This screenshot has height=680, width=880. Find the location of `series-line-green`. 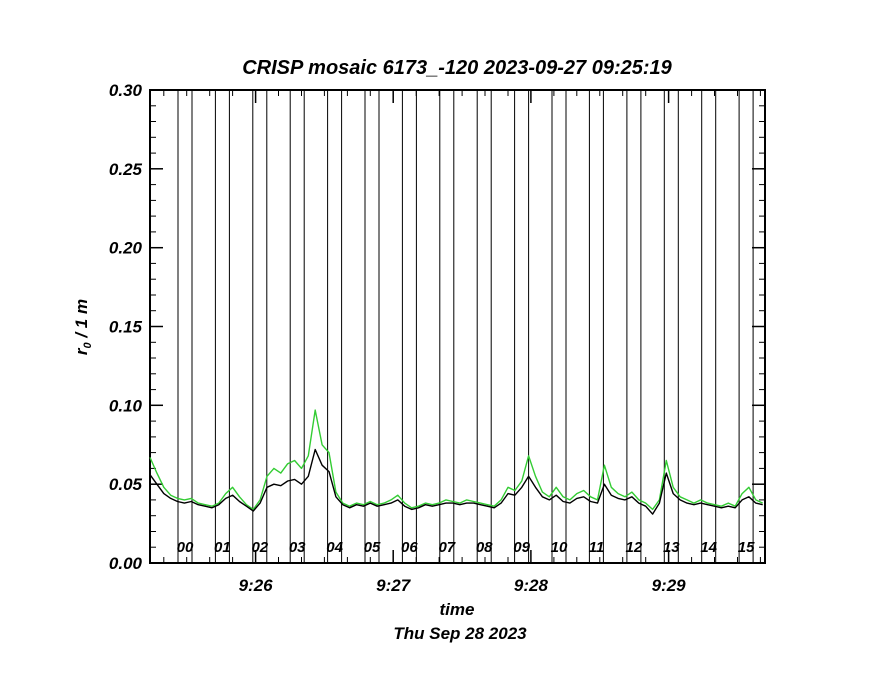

series-line-green is located at coordinates (456, 460).